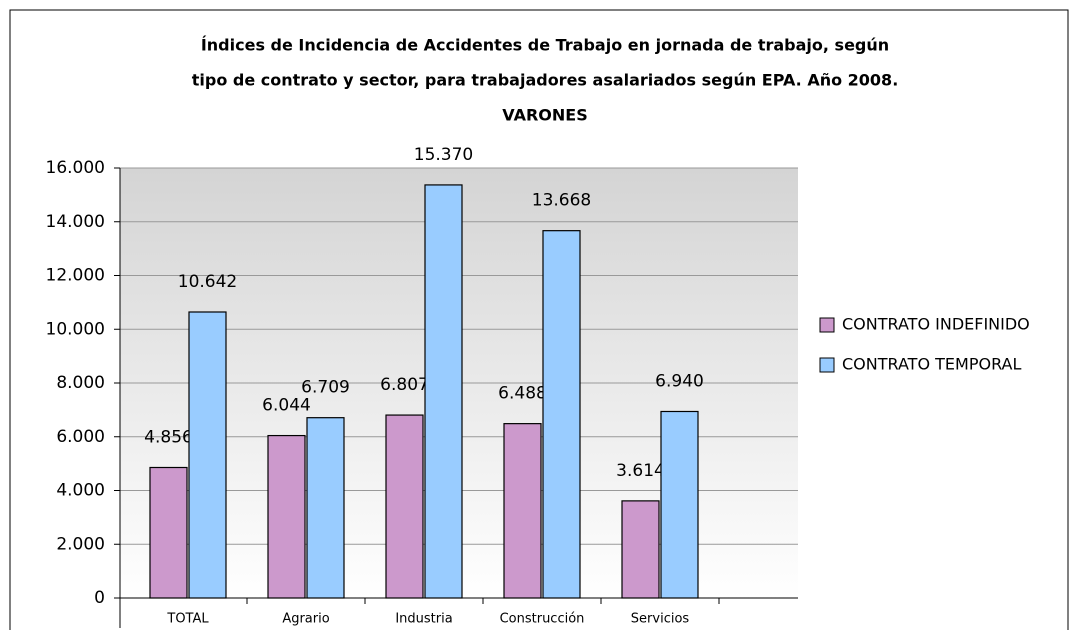 The height and width of the screenshot is (630, 1078). Describe the element at coordinates (542, 619) in the screenshot. I see `x-tick-label: Construcción` at that location.